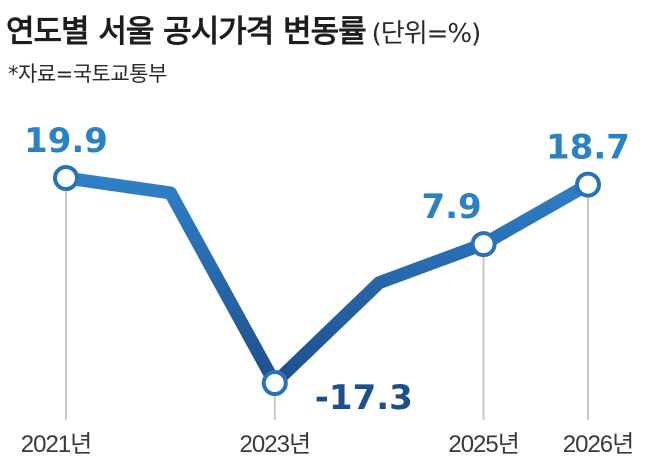  I want to click on point-marker-2021, so click(66, 178).